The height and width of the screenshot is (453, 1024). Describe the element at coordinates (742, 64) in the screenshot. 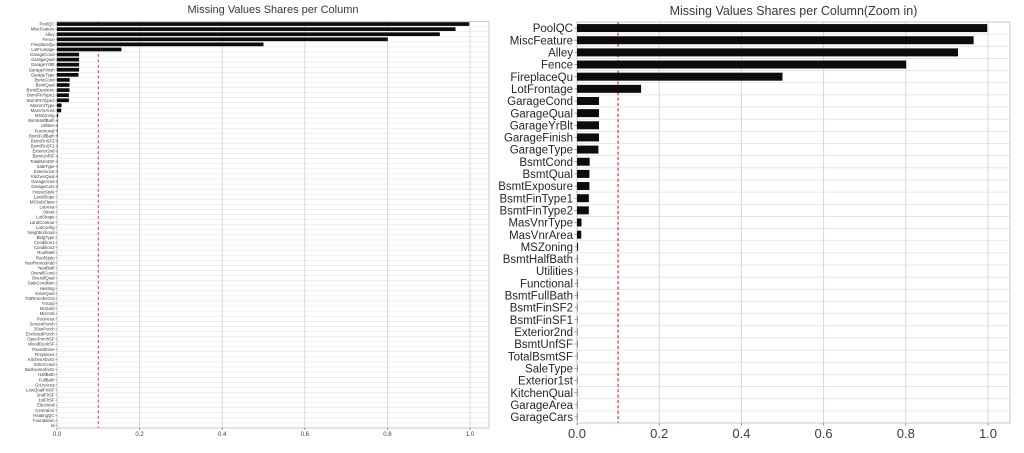

I see `bar-Fence` at that location.